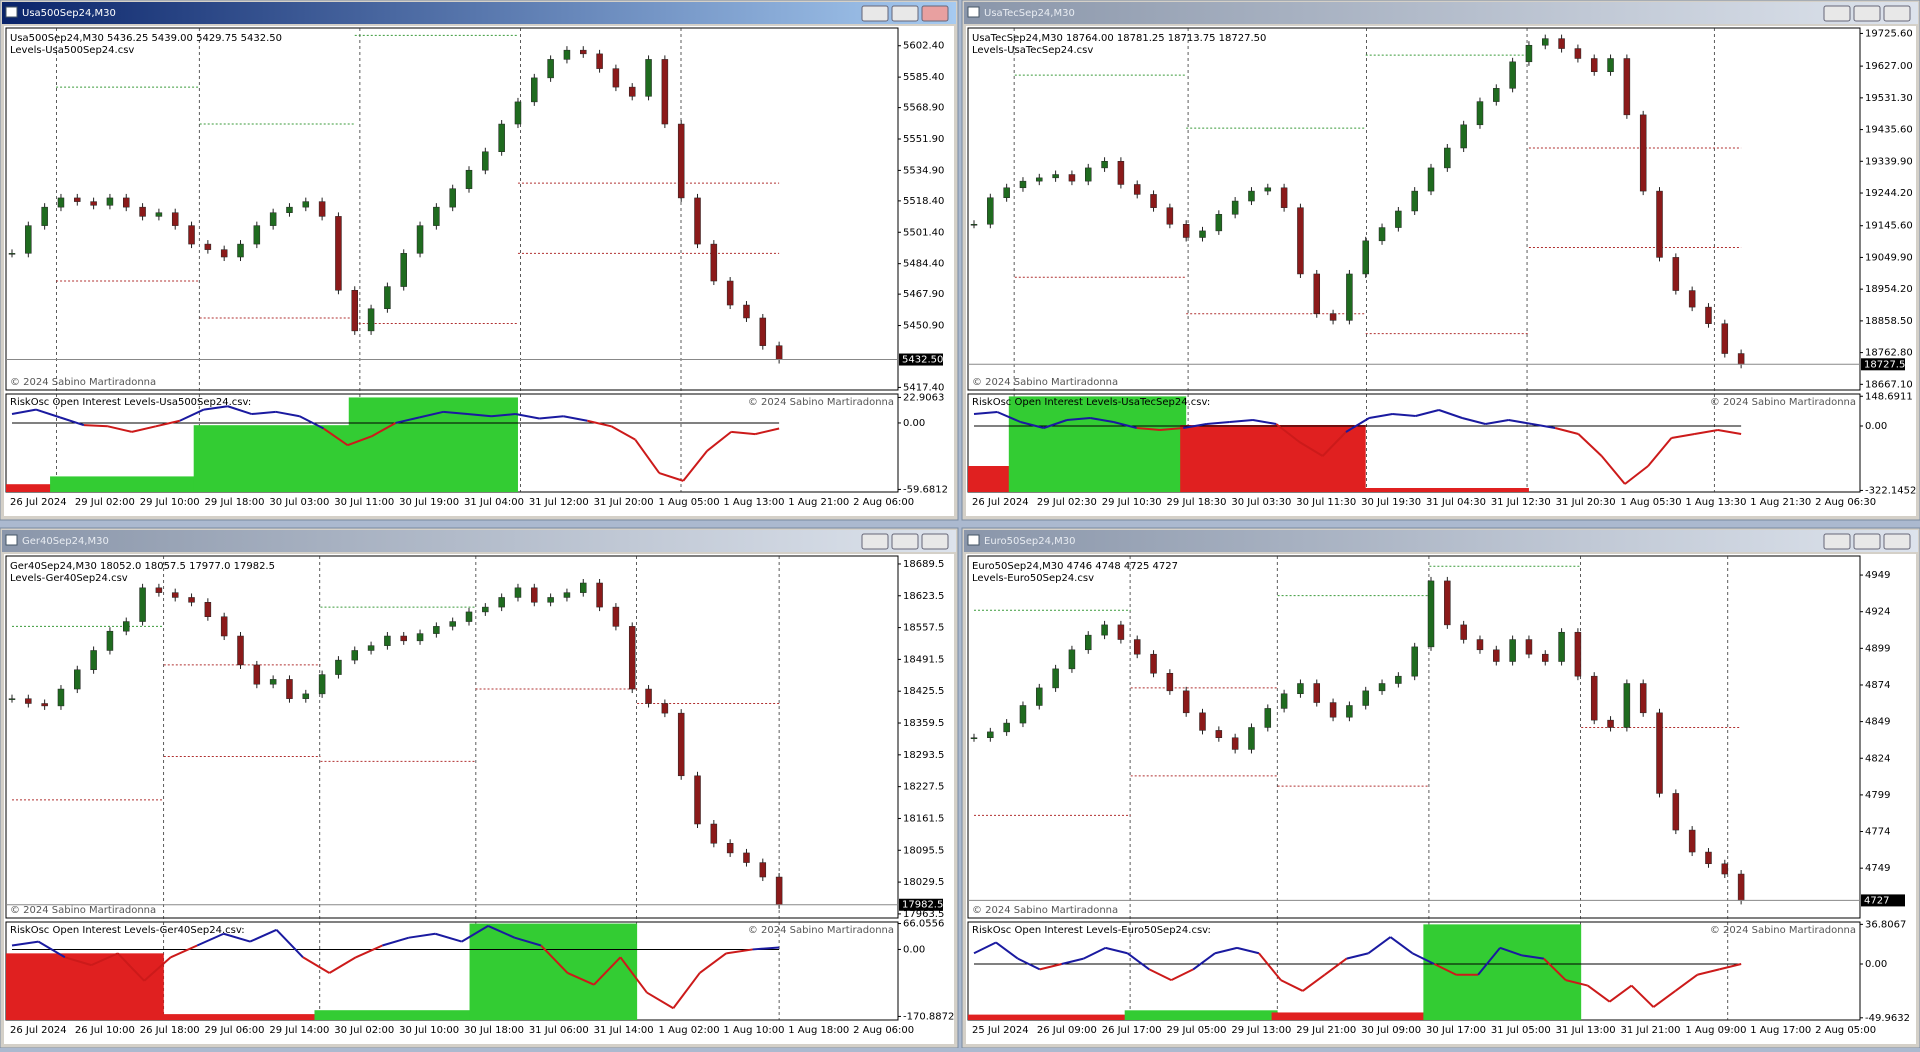 The image size is (1920, 1052). What do you see at coordinates (689, 502) in the screenshot?
I see `time-label: 1 Aug 05:00` at bounding box center [689, 502].